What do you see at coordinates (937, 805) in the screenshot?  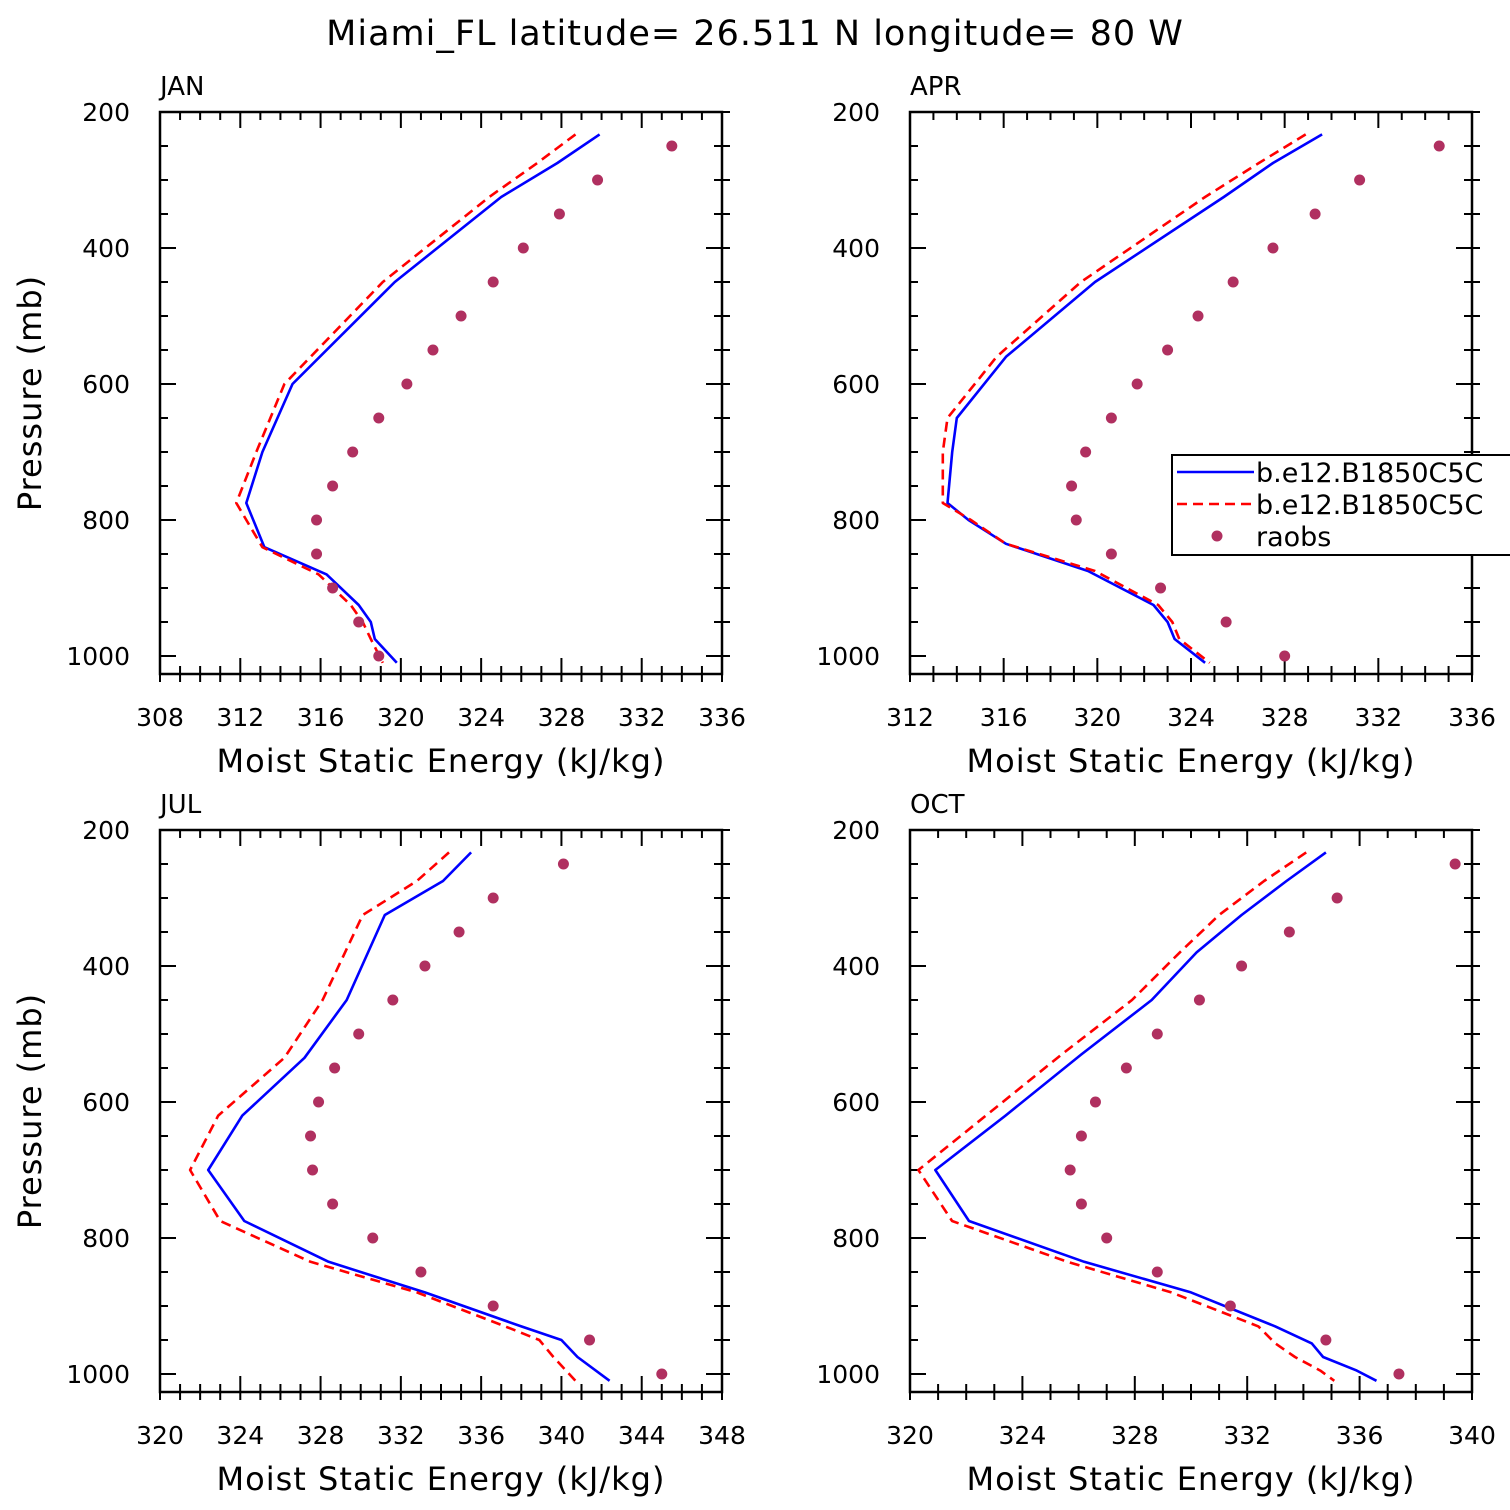 I see `panel-label: OCT` at bounding box center [937, 805].